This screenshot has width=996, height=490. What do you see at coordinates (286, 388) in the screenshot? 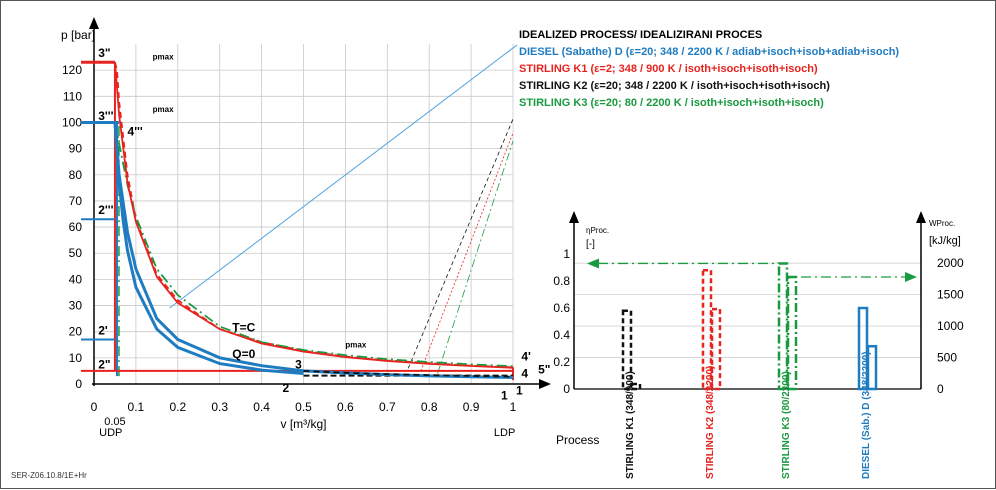
I see `annotation-label: 2` at bounding box center [286, 388].